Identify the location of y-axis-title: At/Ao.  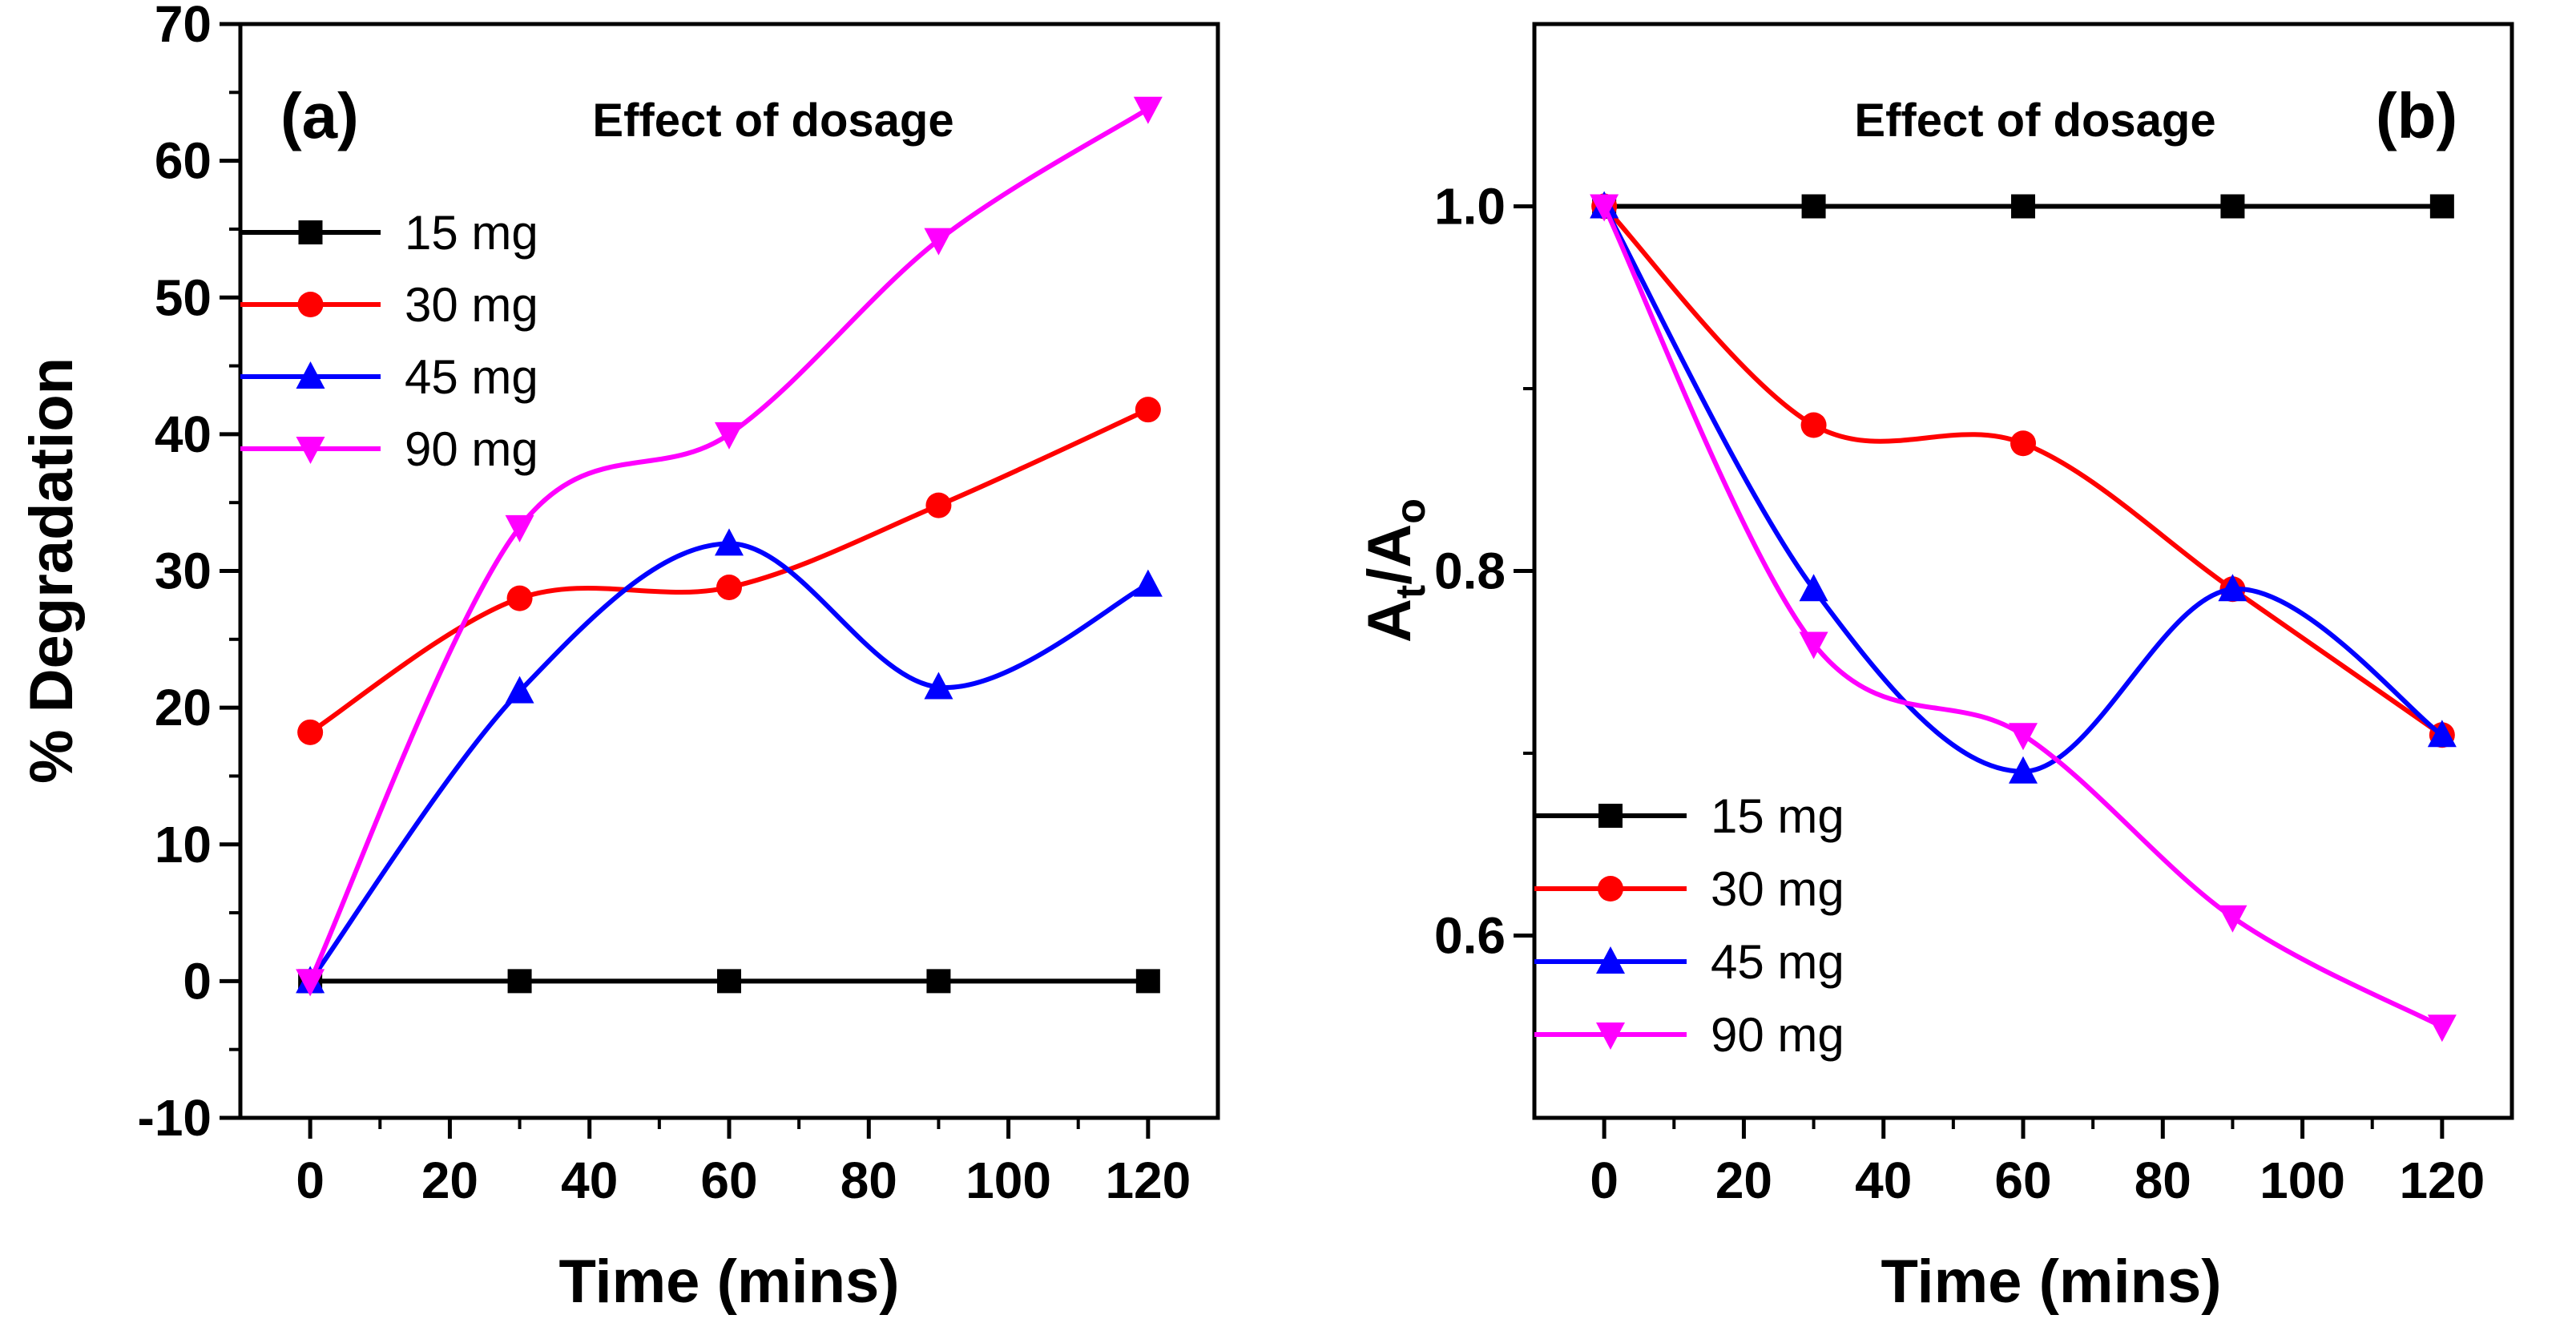
(1395, 570).